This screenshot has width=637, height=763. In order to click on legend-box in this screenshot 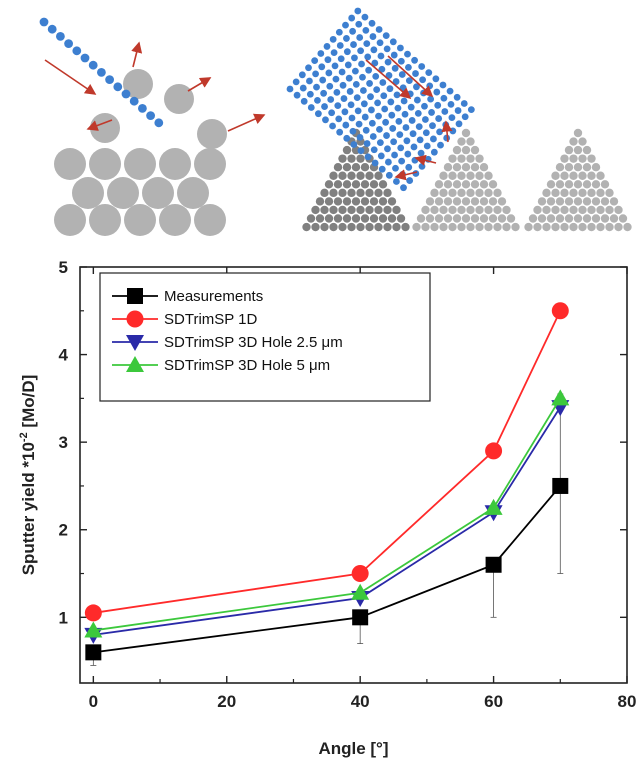, I will do `click(265, 337)`.